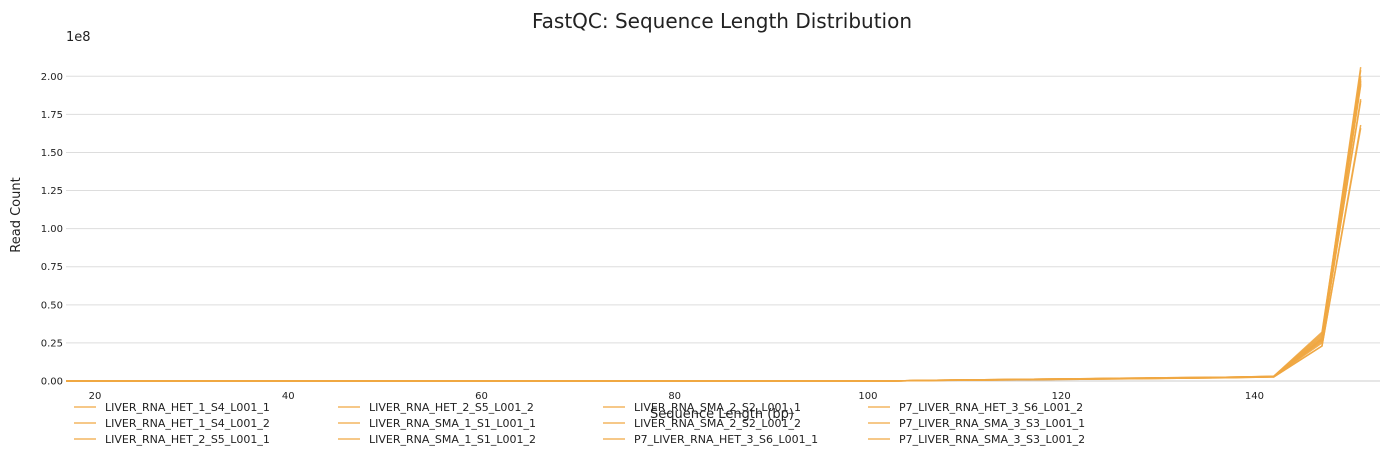  What do you see at coordinates (717, 423) in the screenshot?
I see `legend-label: LIVER_RNA_SMA_2_S2_L001_2` at bounding box center [717, 423].